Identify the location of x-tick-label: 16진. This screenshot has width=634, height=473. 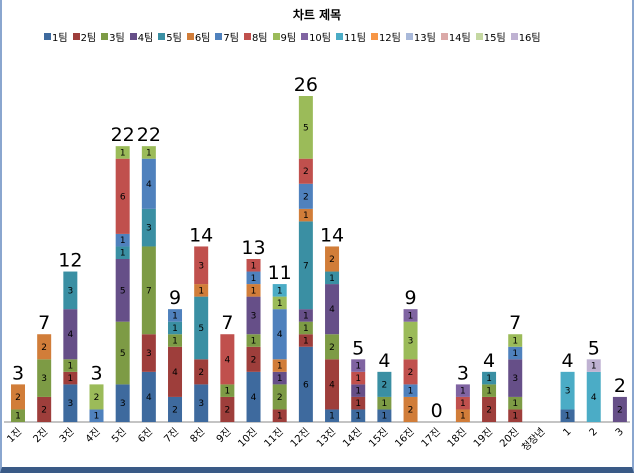
(405, 438).